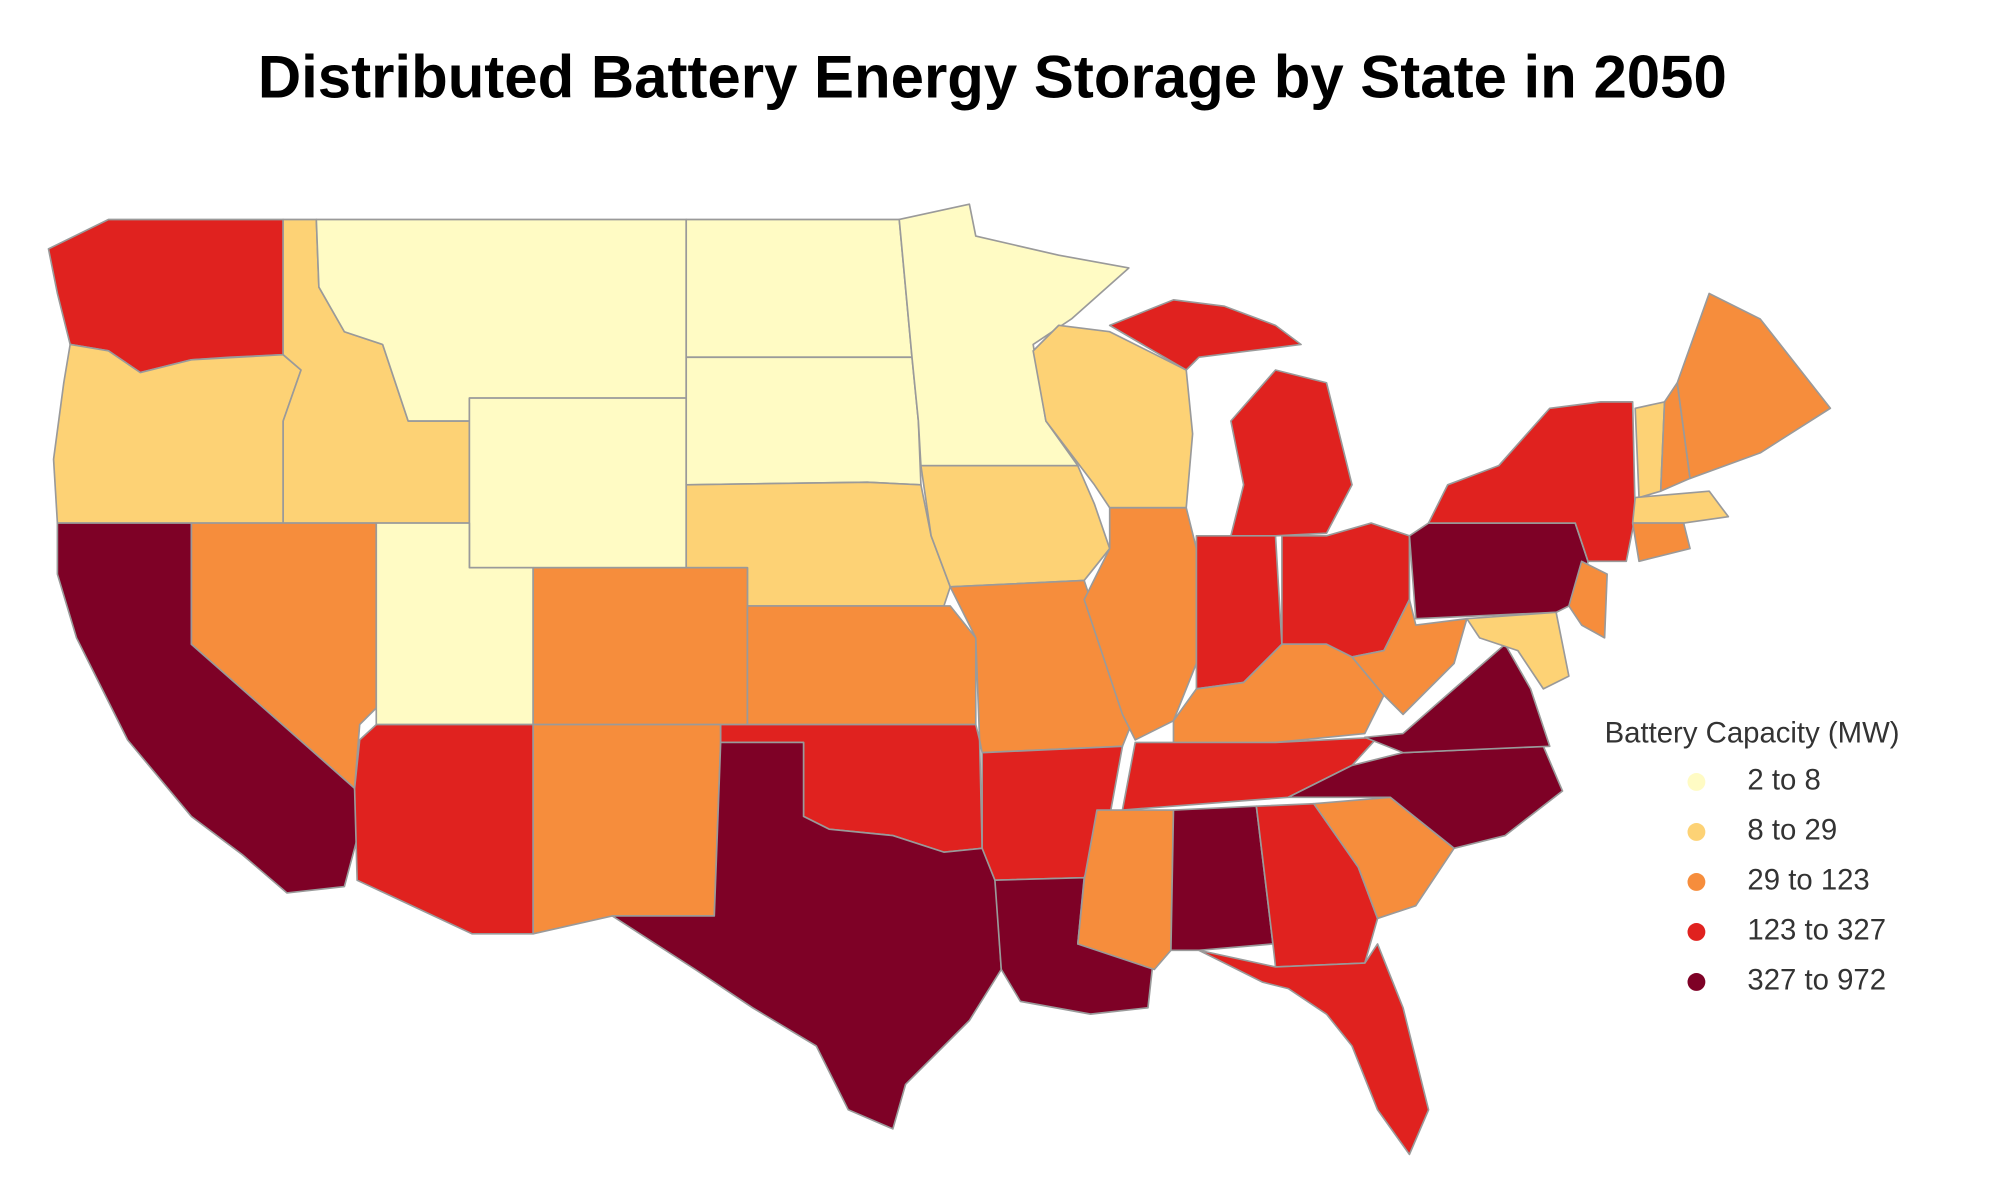 The image size is (2000, 1203). I want to click on legend-label: 2 to 8, so click(1783, 780).